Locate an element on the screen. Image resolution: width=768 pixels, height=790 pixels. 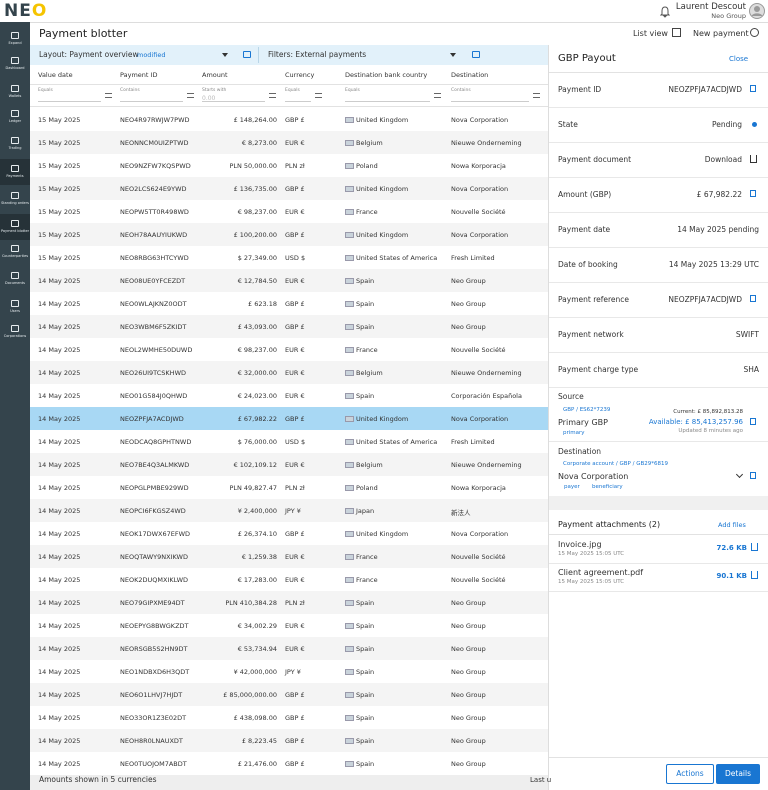
add-files: Add files is located at coordinates (732, 525).